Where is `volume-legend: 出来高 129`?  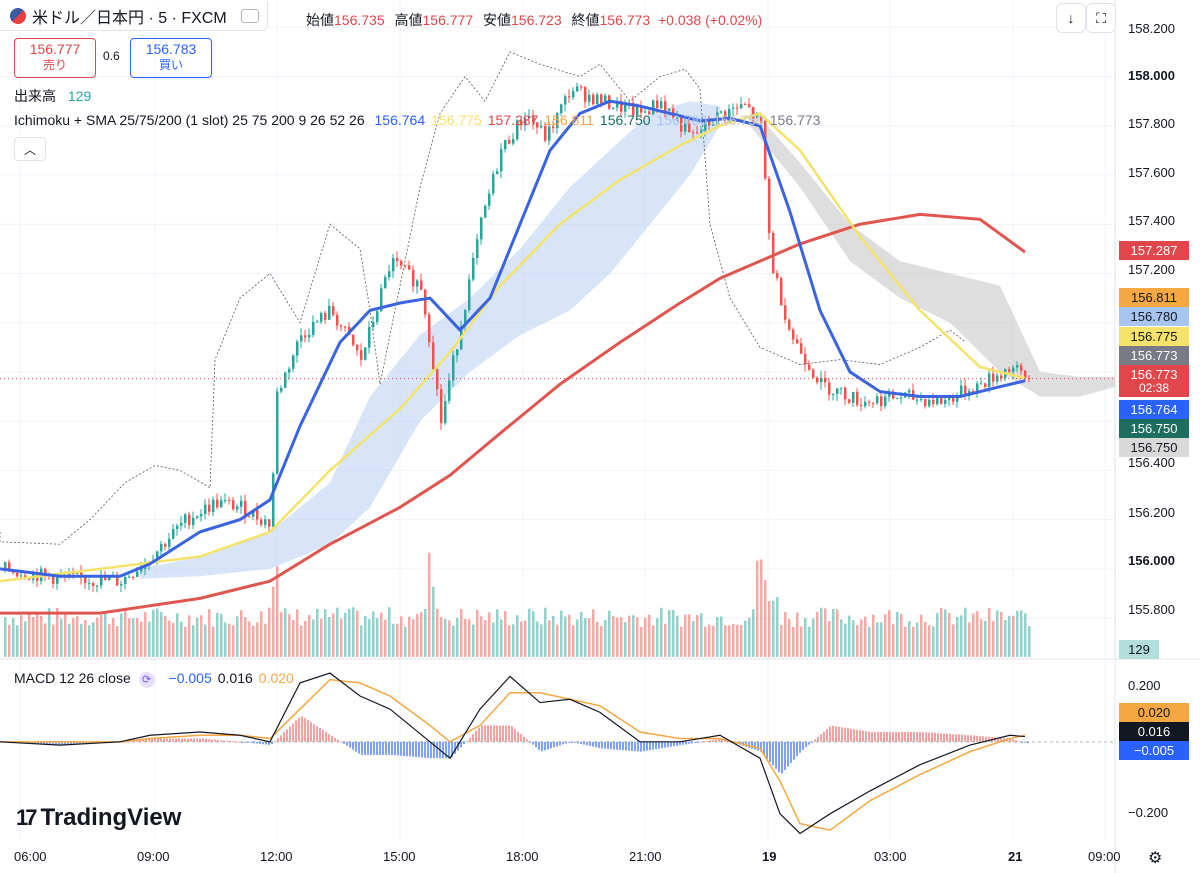 volume-legend: 出来高 129 is located at coordinates (52, 96).